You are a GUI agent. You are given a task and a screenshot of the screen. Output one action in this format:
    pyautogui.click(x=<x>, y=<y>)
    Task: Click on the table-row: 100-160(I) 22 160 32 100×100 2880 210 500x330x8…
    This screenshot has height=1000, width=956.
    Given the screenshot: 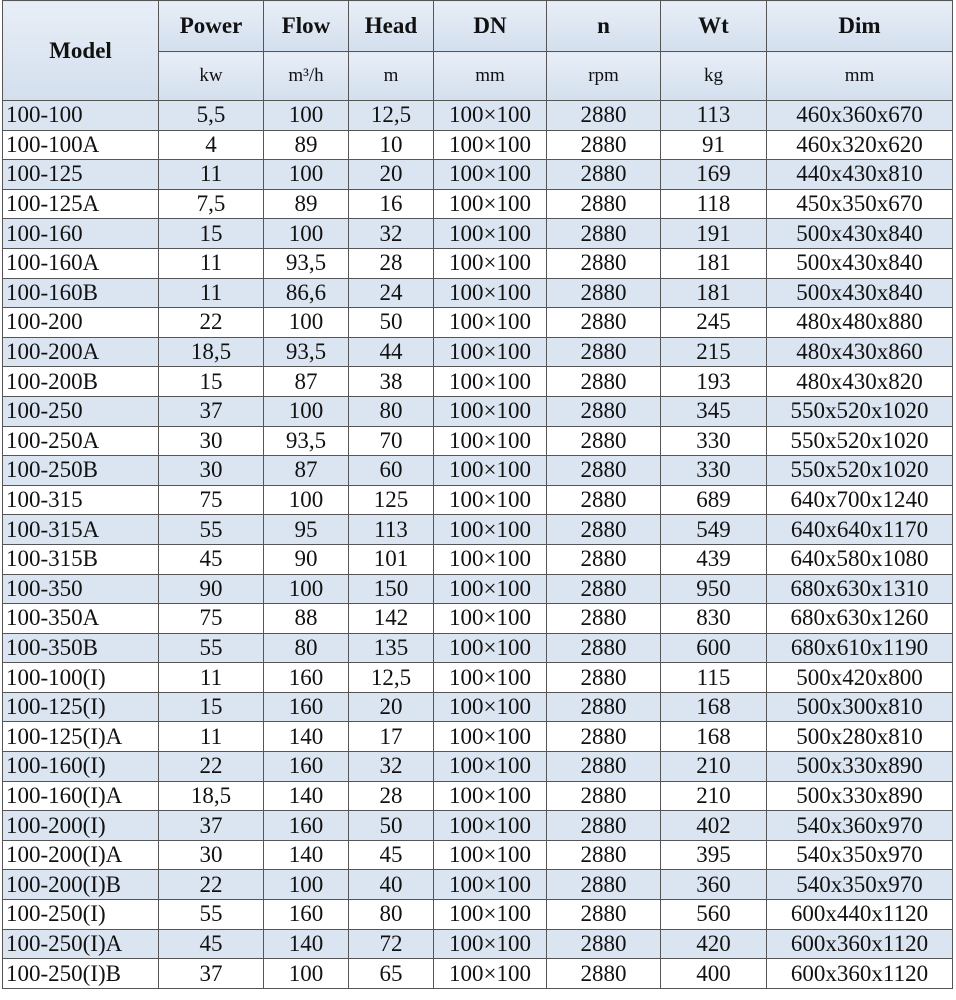 What is the action you would take?
    pyautogui.click(x=477, y=766)
    